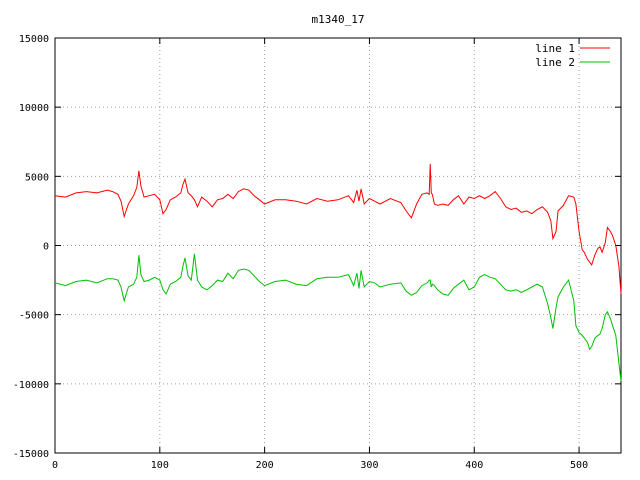 Image resolution: width=640 pixels, height=480 pixels. Describe the element at coordinates (55, 465) in the screenshot. I see `x-tick-label-0: 0` at that location.